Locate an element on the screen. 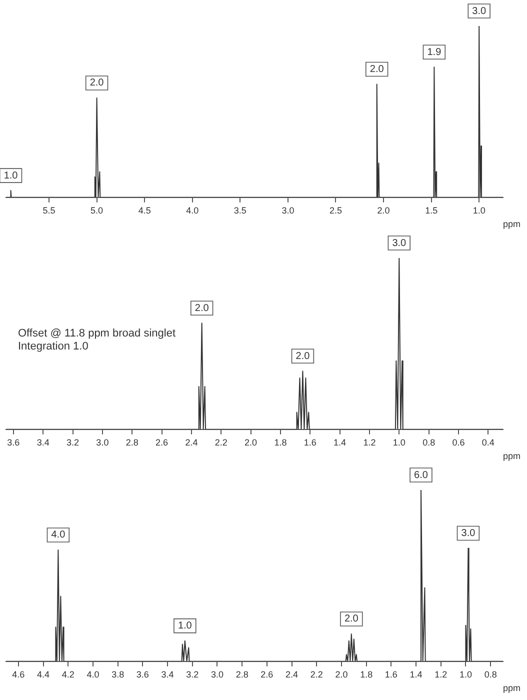 This screenshot has height=700, width=527. x-tick-label: 4.4 is located at coordinates (43, 674).